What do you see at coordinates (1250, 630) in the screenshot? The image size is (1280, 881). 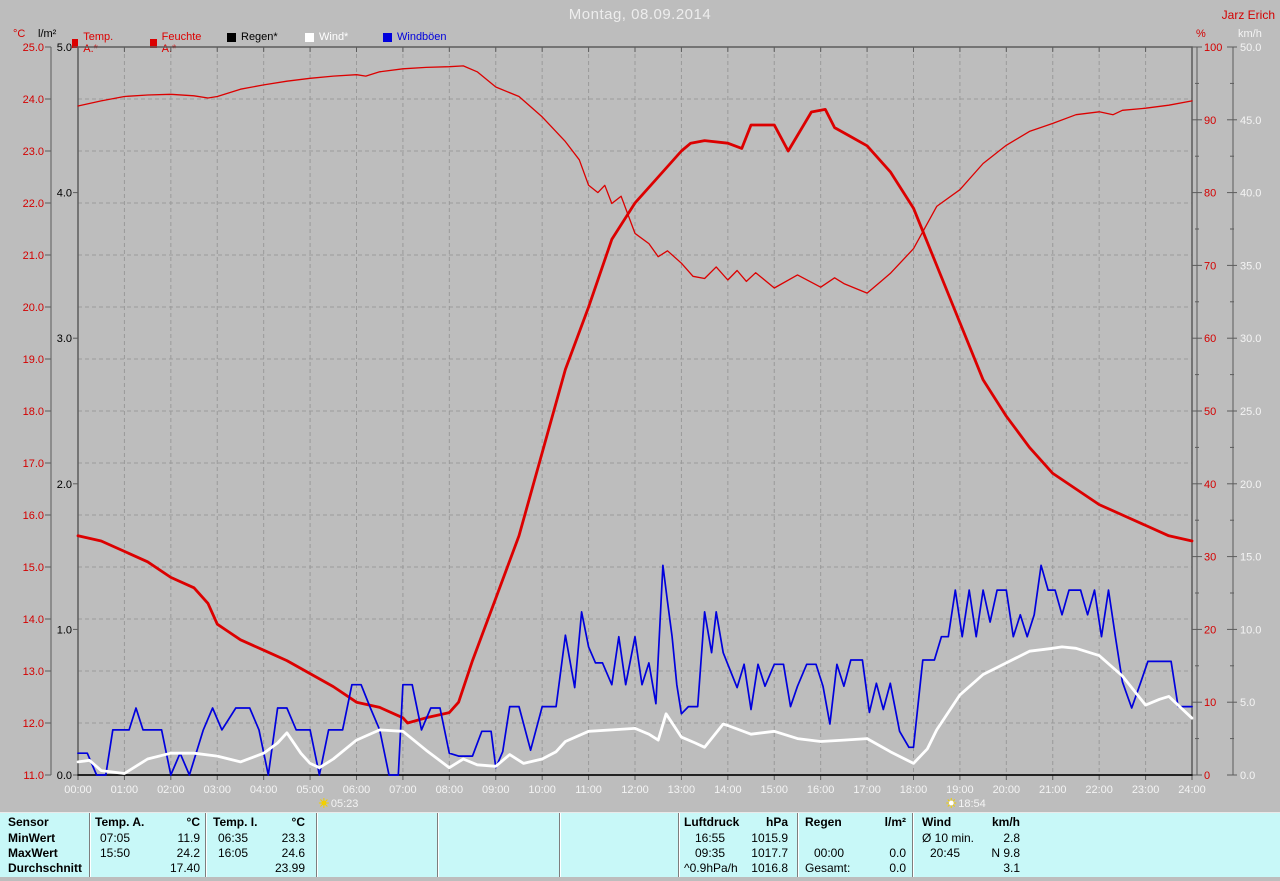 I see `wind-axis-tick-label: 10.0` at bounding box center [1250, 630].